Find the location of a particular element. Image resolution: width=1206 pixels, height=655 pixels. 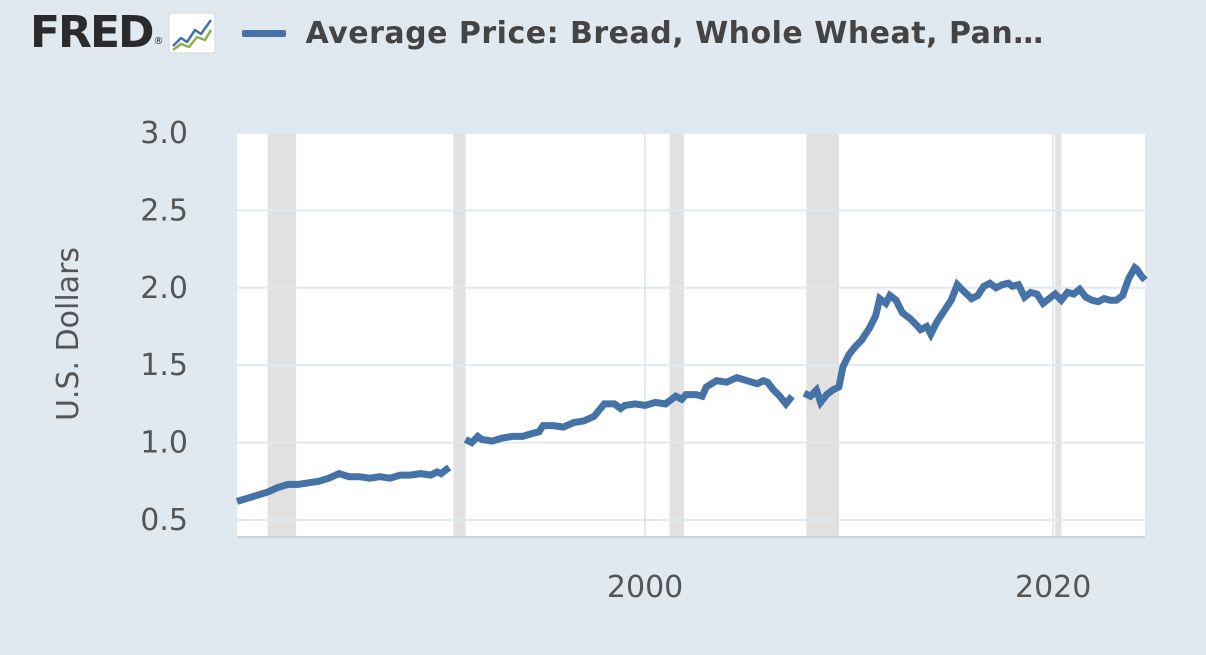

fred-logo-text: FRED is located at coordinates (92, 32).